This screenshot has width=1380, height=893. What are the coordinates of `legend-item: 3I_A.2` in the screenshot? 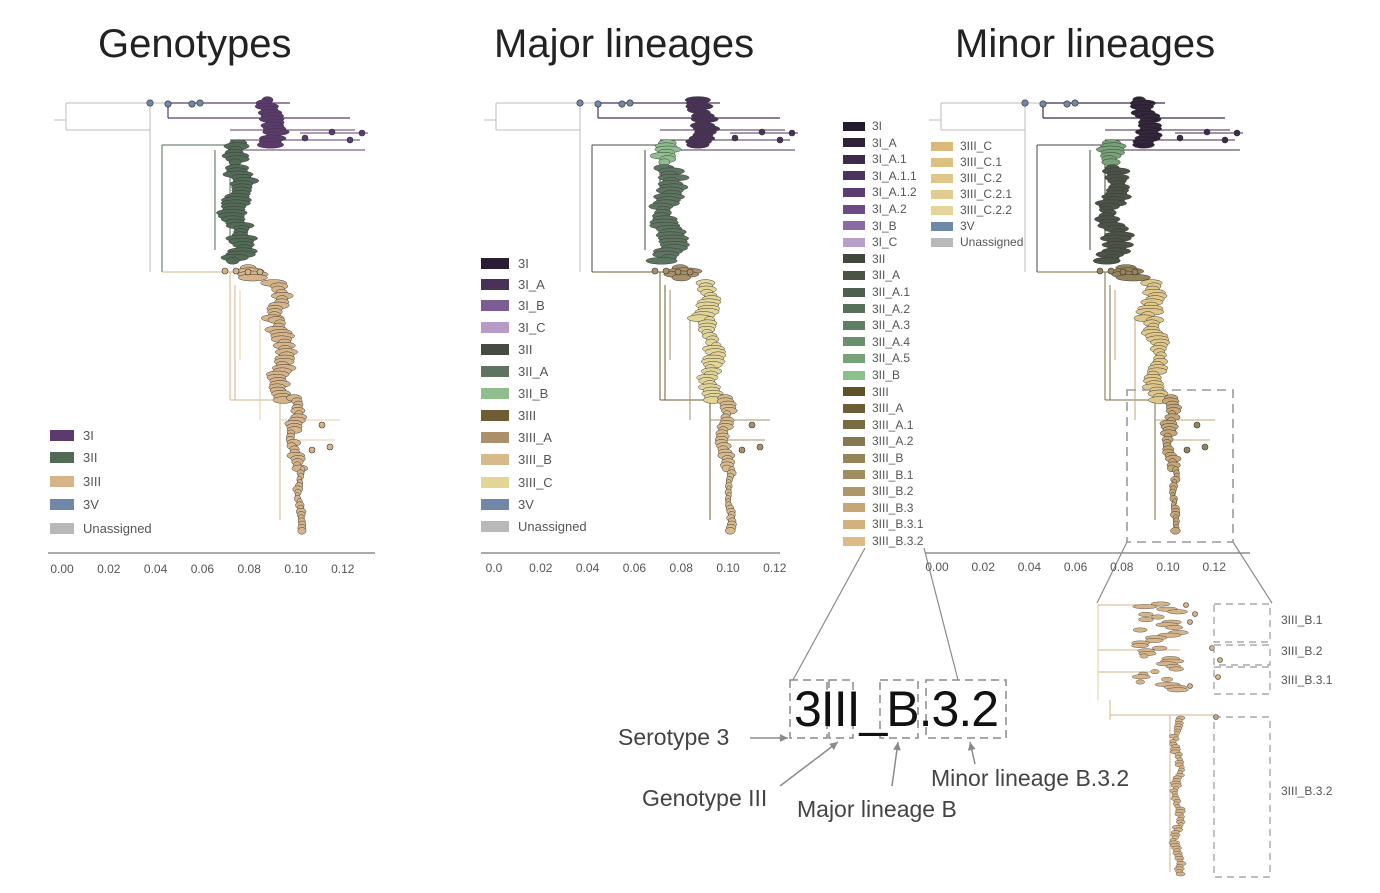 It's located at (875, 209).